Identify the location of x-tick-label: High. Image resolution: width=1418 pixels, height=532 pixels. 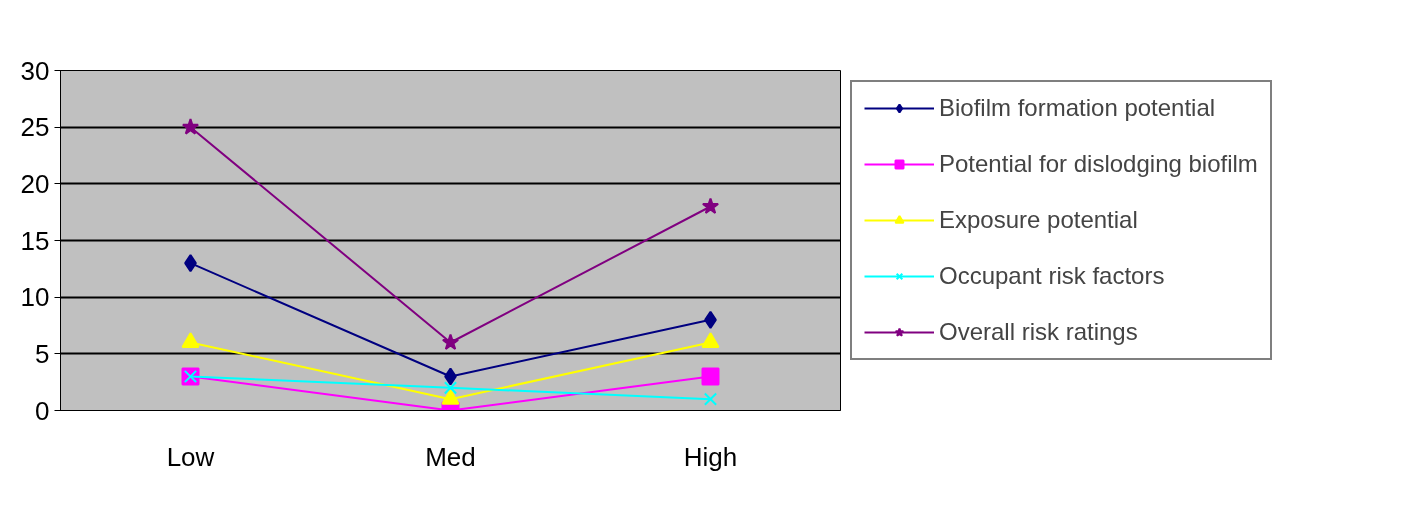
(710, 456).